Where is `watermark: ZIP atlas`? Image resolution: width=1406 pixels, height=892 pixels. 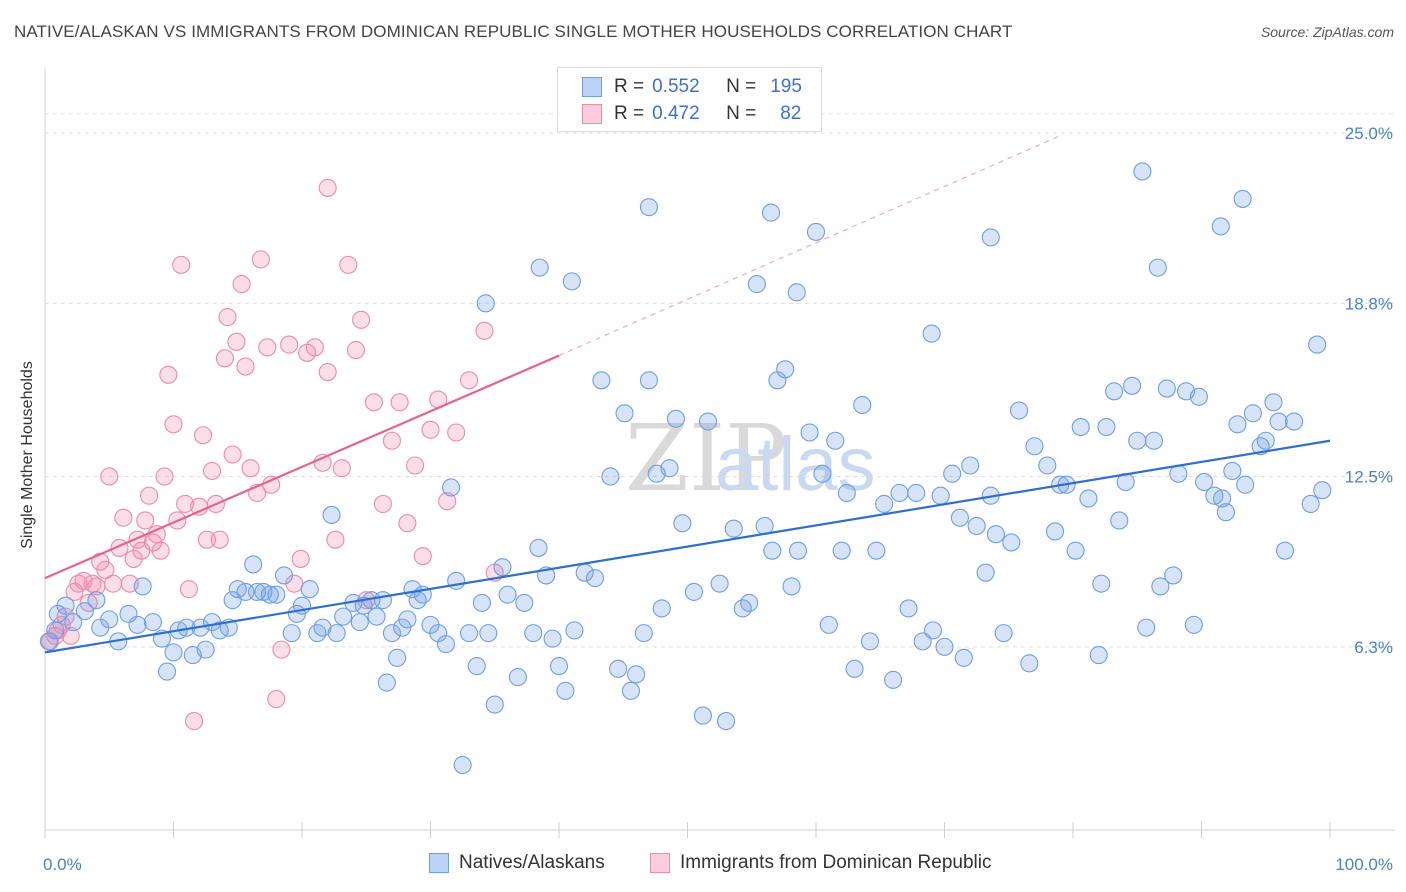
watermark: ZIP atlas is located at coordinates (750, 458).